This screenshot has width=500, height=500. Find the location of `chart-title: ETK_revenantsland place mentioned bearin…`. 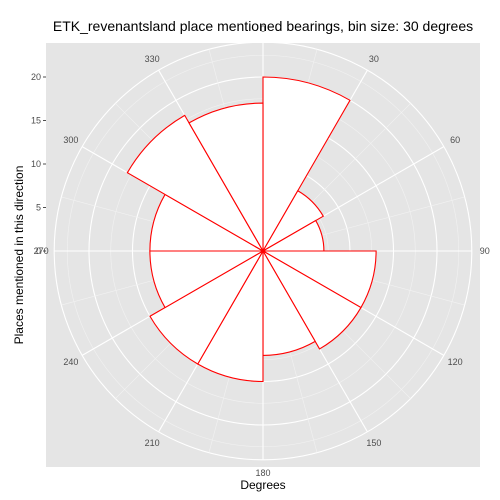

chart-title: ETK_revenantsland place mentioned bearin… is located at coordinates (263, 26).